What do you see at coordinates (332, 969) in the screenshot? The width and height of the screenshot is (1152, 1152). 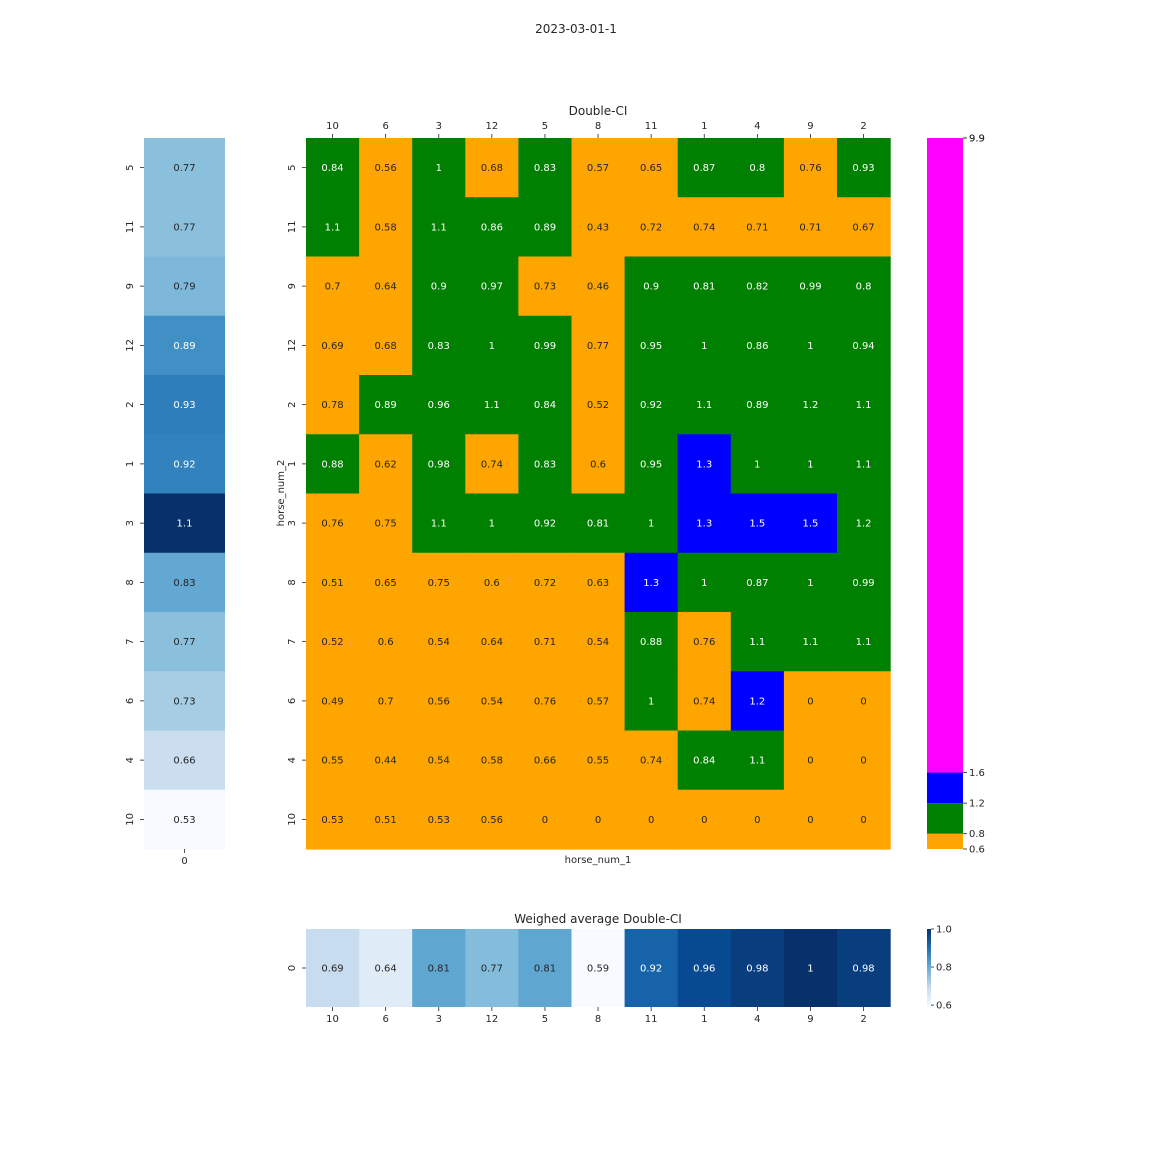 I see `bottom-cell-label: 0.69` at bounding box center [332, 969].